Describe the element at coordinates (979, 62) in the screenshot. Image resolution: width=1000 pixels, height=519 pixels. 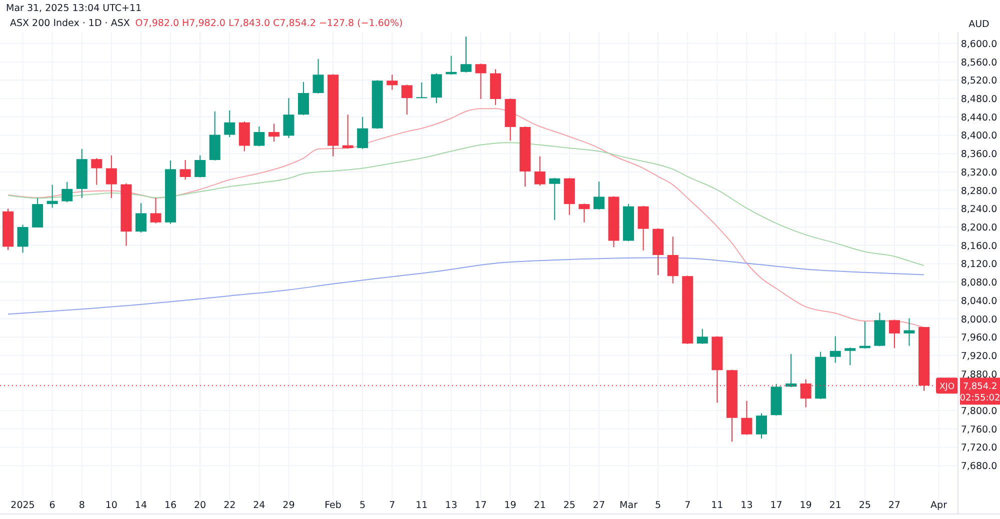
I see `y-tick-label: 8,560.0` at that location.